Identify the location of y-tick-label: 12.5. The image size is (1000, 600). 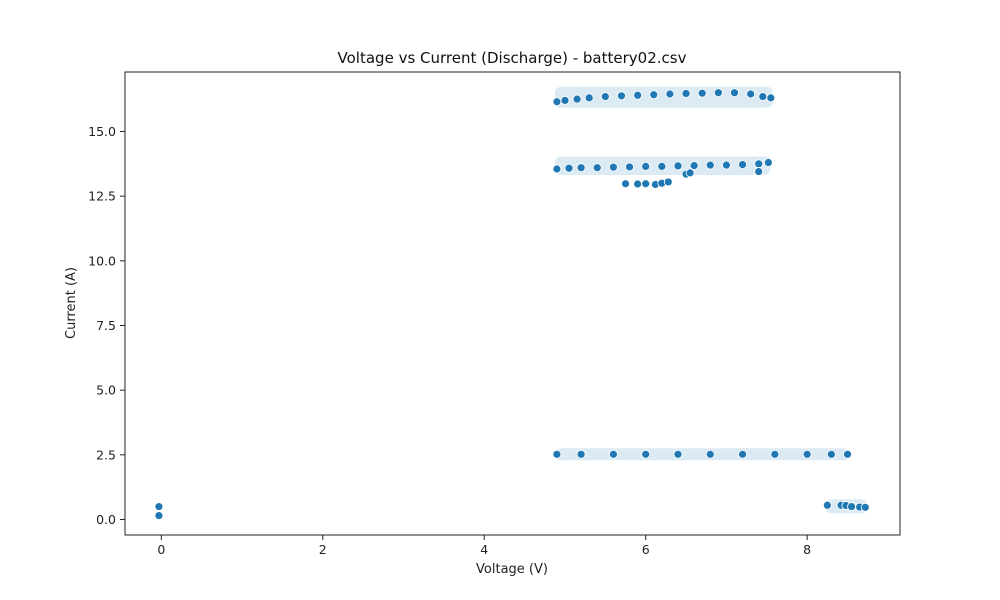
(102, 196).